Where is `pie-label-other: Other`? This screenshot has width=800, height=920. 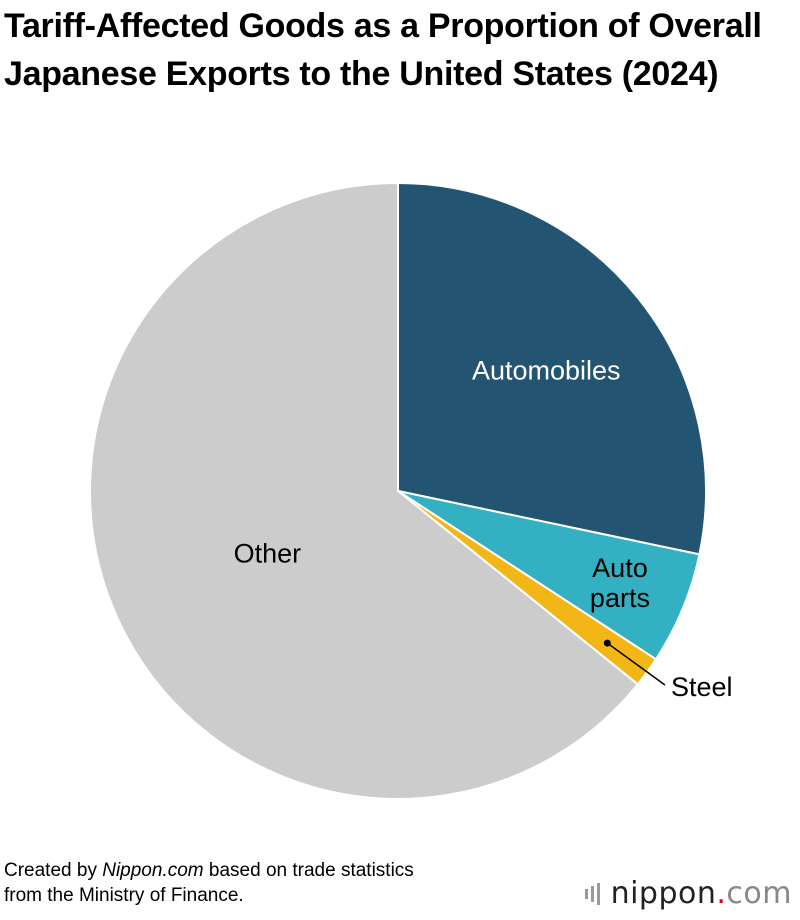
pie-label-other: Other is located at coordinates (268, 553).